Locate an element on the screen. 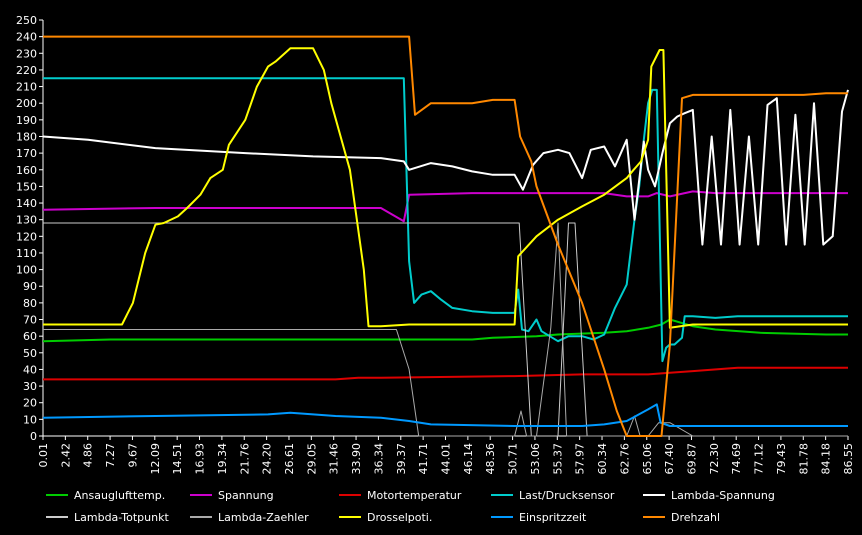 The image size is (862, 535). legend-item: Ansauglufttemp. is located at coordinates (105, 495).